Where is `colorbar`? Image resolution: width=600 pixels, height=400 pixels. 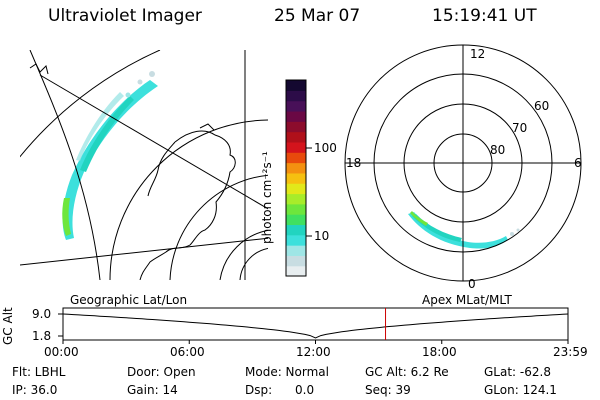
colorbar is located at coordinates (296, 178).